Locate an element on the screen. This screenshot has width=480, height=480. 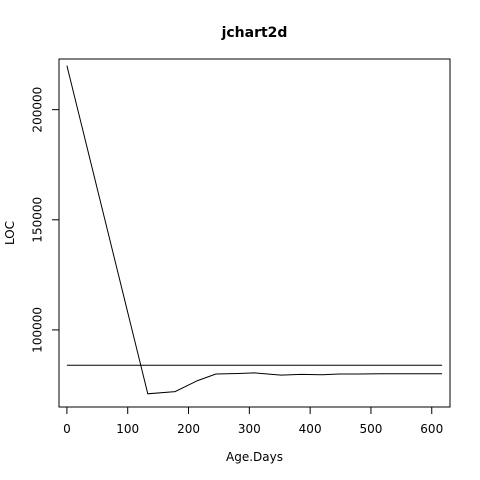
y-axis-label: LOC is located at coordinates (10, 233).